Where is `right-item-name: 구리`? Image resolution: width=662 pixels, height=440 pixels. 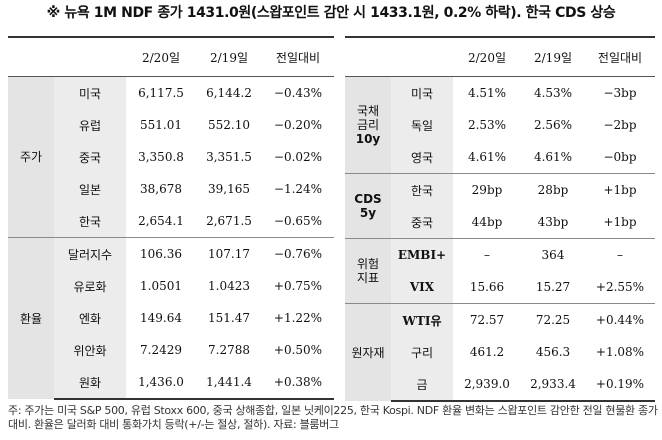
right-item-name: 구리 is located at coordinates (422, 352).